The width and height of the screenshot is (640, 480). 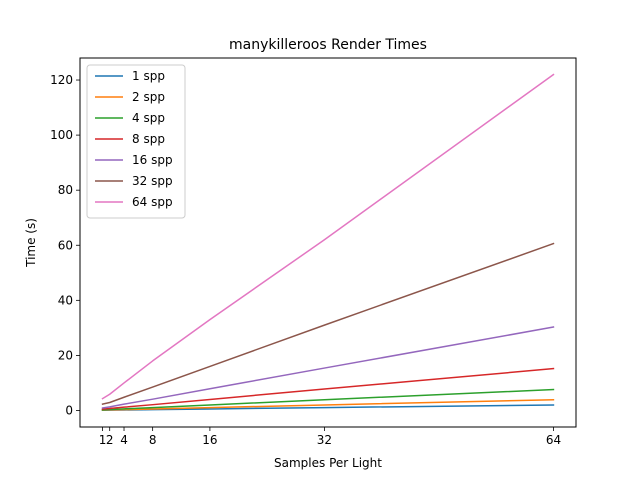 What do you see at coordinates (124, 440) in the screenshot?
I see `x-tick-label: 4` at bounding box center [124, 440].